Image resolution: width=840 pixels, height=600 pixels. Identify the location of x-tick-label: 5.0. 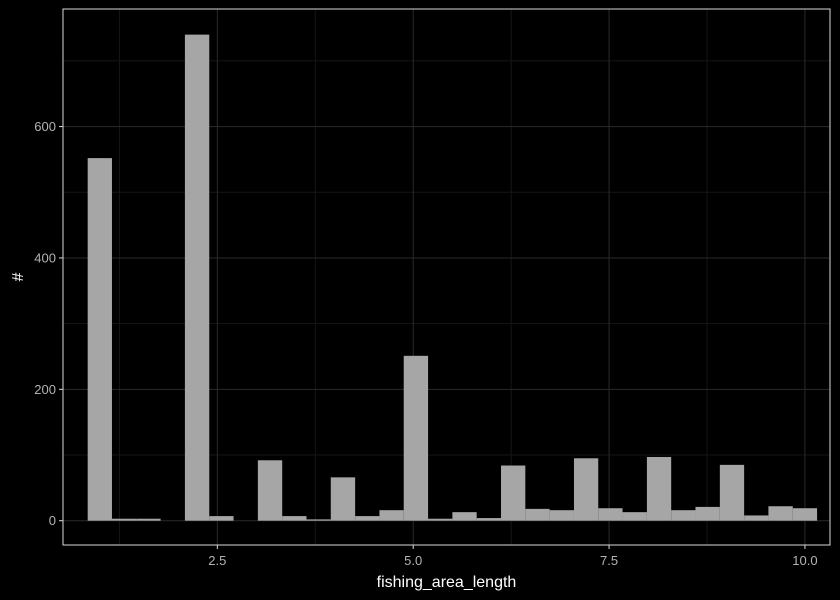
(413, 560).